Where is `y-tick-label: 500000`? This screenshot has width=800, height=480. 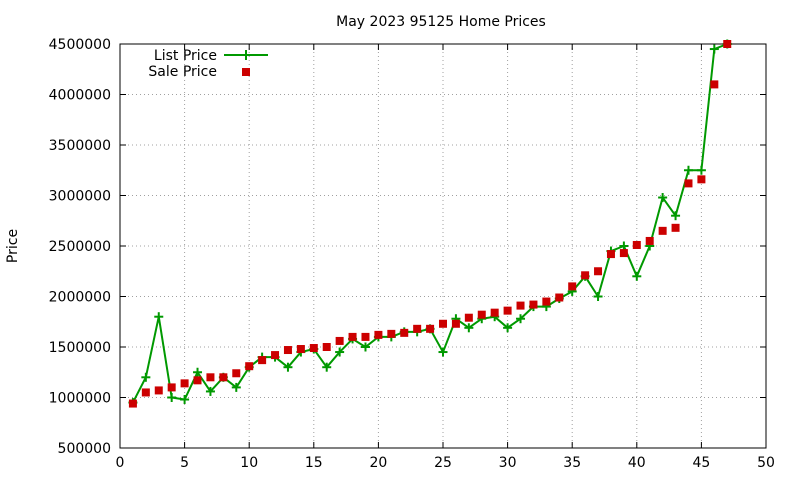 y-tick-label: 500000 is located at coordinates (84, 449).